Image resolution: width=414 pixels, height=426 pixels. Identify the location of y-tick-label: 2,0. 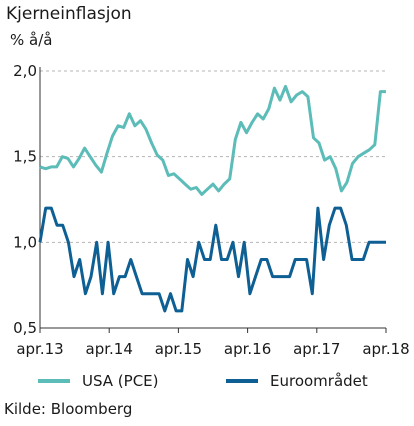
(25, 71).